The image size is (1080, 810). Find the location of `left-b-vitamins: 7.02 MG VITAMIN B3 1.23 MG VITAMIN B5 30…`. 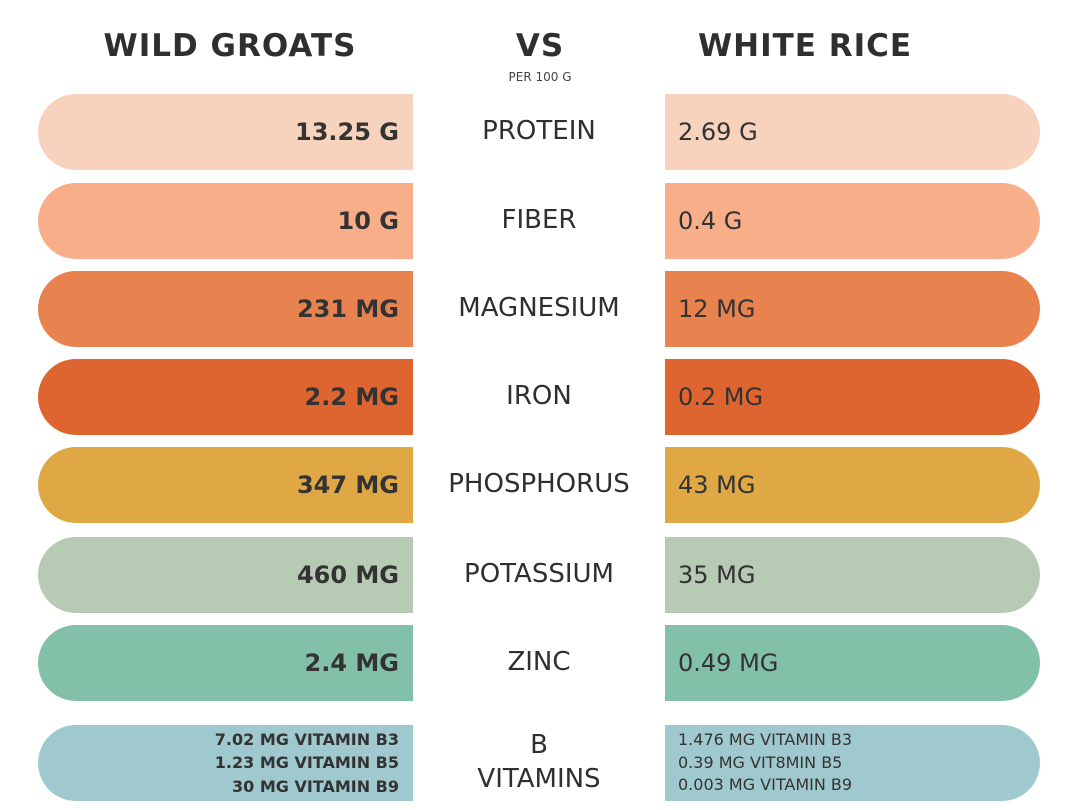

left-b-vitamins: 7.02 MG VITAMIN B3 1.23 MG VITAMIN B5 30… is located at coordinates (225, 763).